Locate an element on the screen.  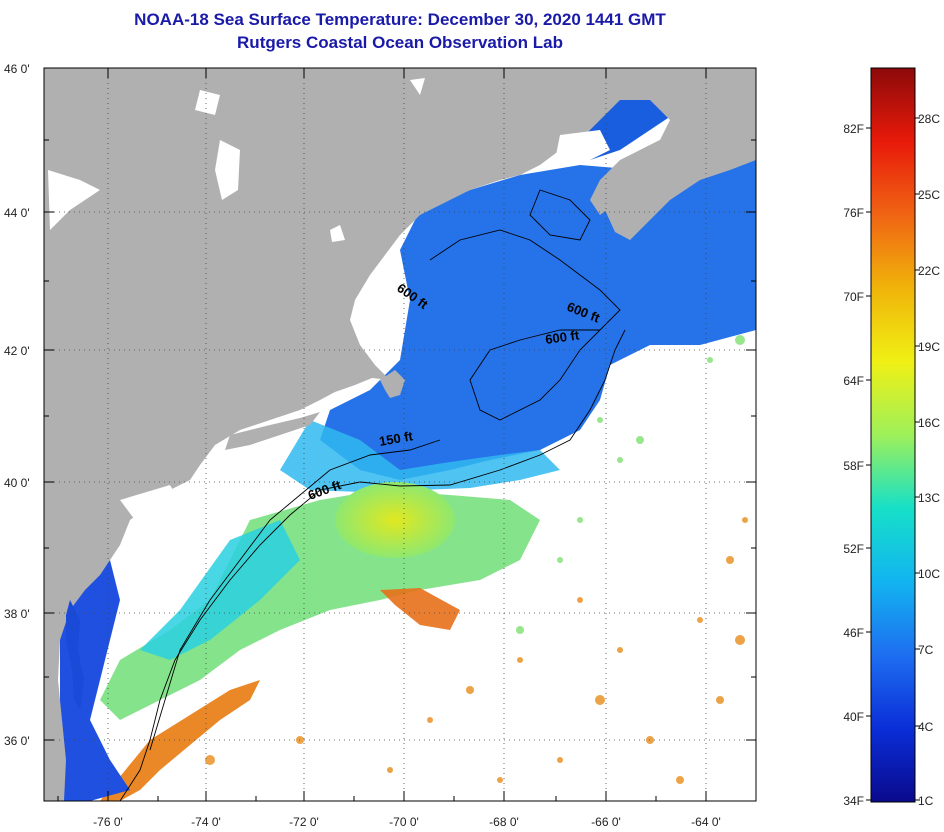
colorbar-f-76: 76F is located at coordinates (853, 213).